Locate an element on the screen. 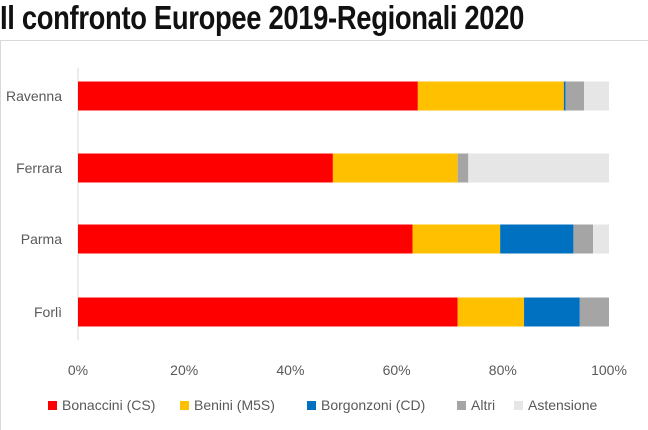 Image resolution: width=648 pixels, height=430 pixels. x-tick-label: 60% is located at coordinates (397, 370).